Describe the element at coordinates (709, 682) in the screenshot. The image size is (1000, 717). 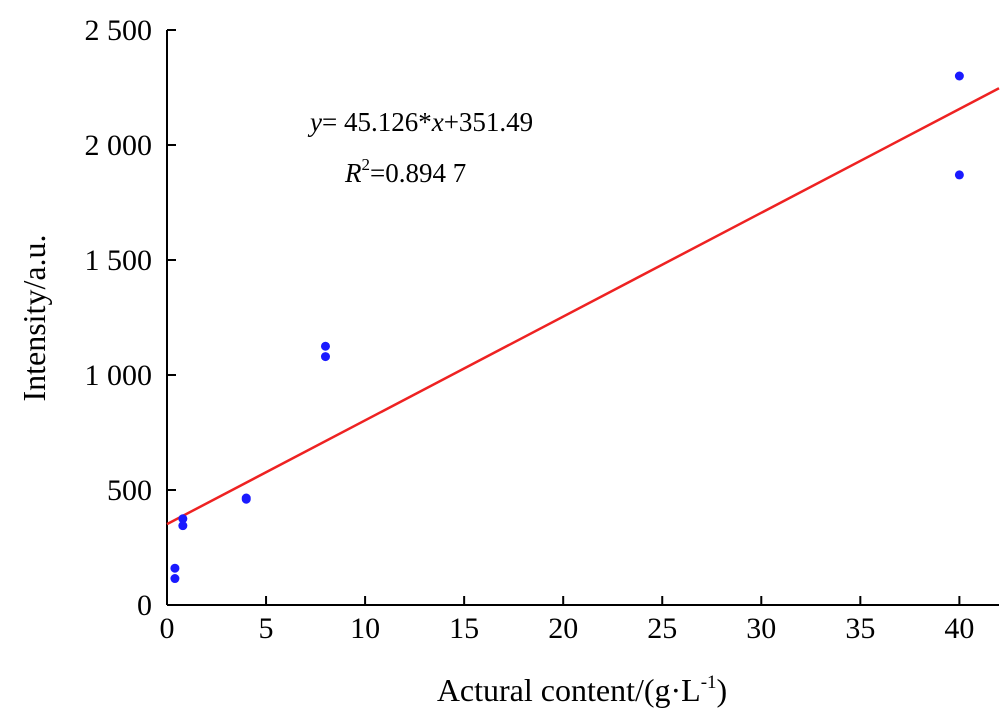
I see `x-axis-title-sup: -1` at that location.